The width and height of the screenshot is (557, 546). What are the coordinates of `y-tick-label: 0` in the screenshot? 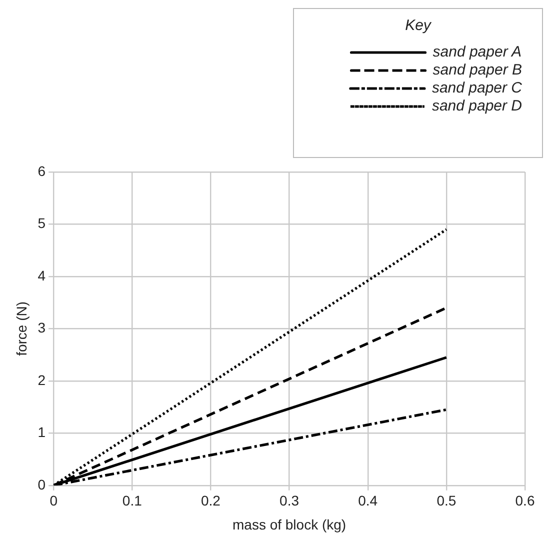 It's located at (42, 484).